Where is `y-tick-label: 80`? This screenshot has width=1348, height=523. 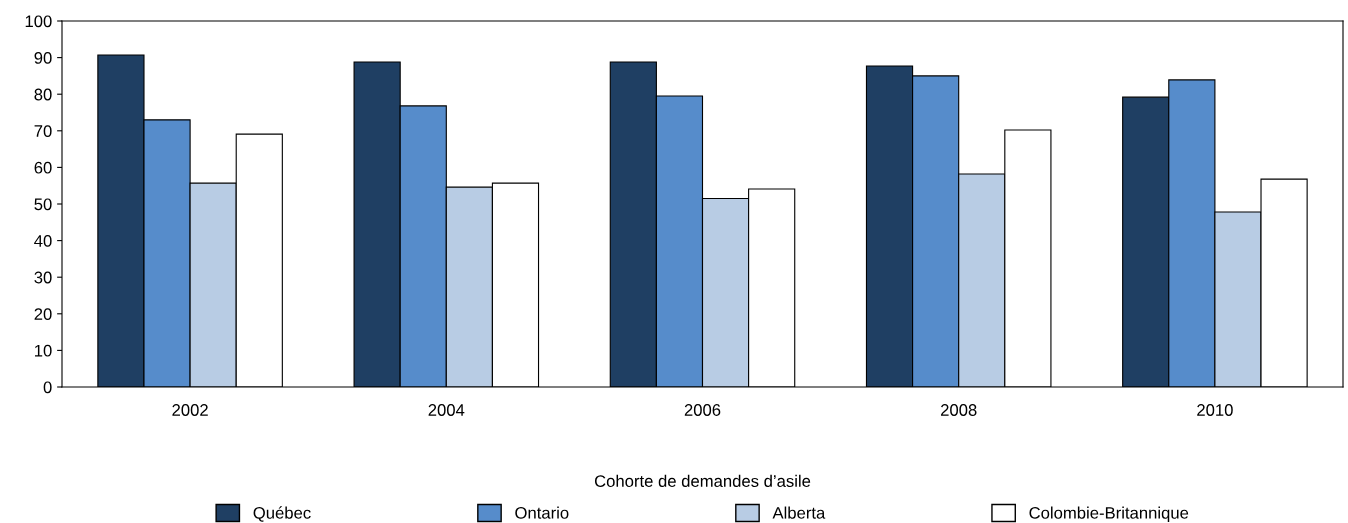 y-tick-label: 80 is located at coordinates (43, 94).